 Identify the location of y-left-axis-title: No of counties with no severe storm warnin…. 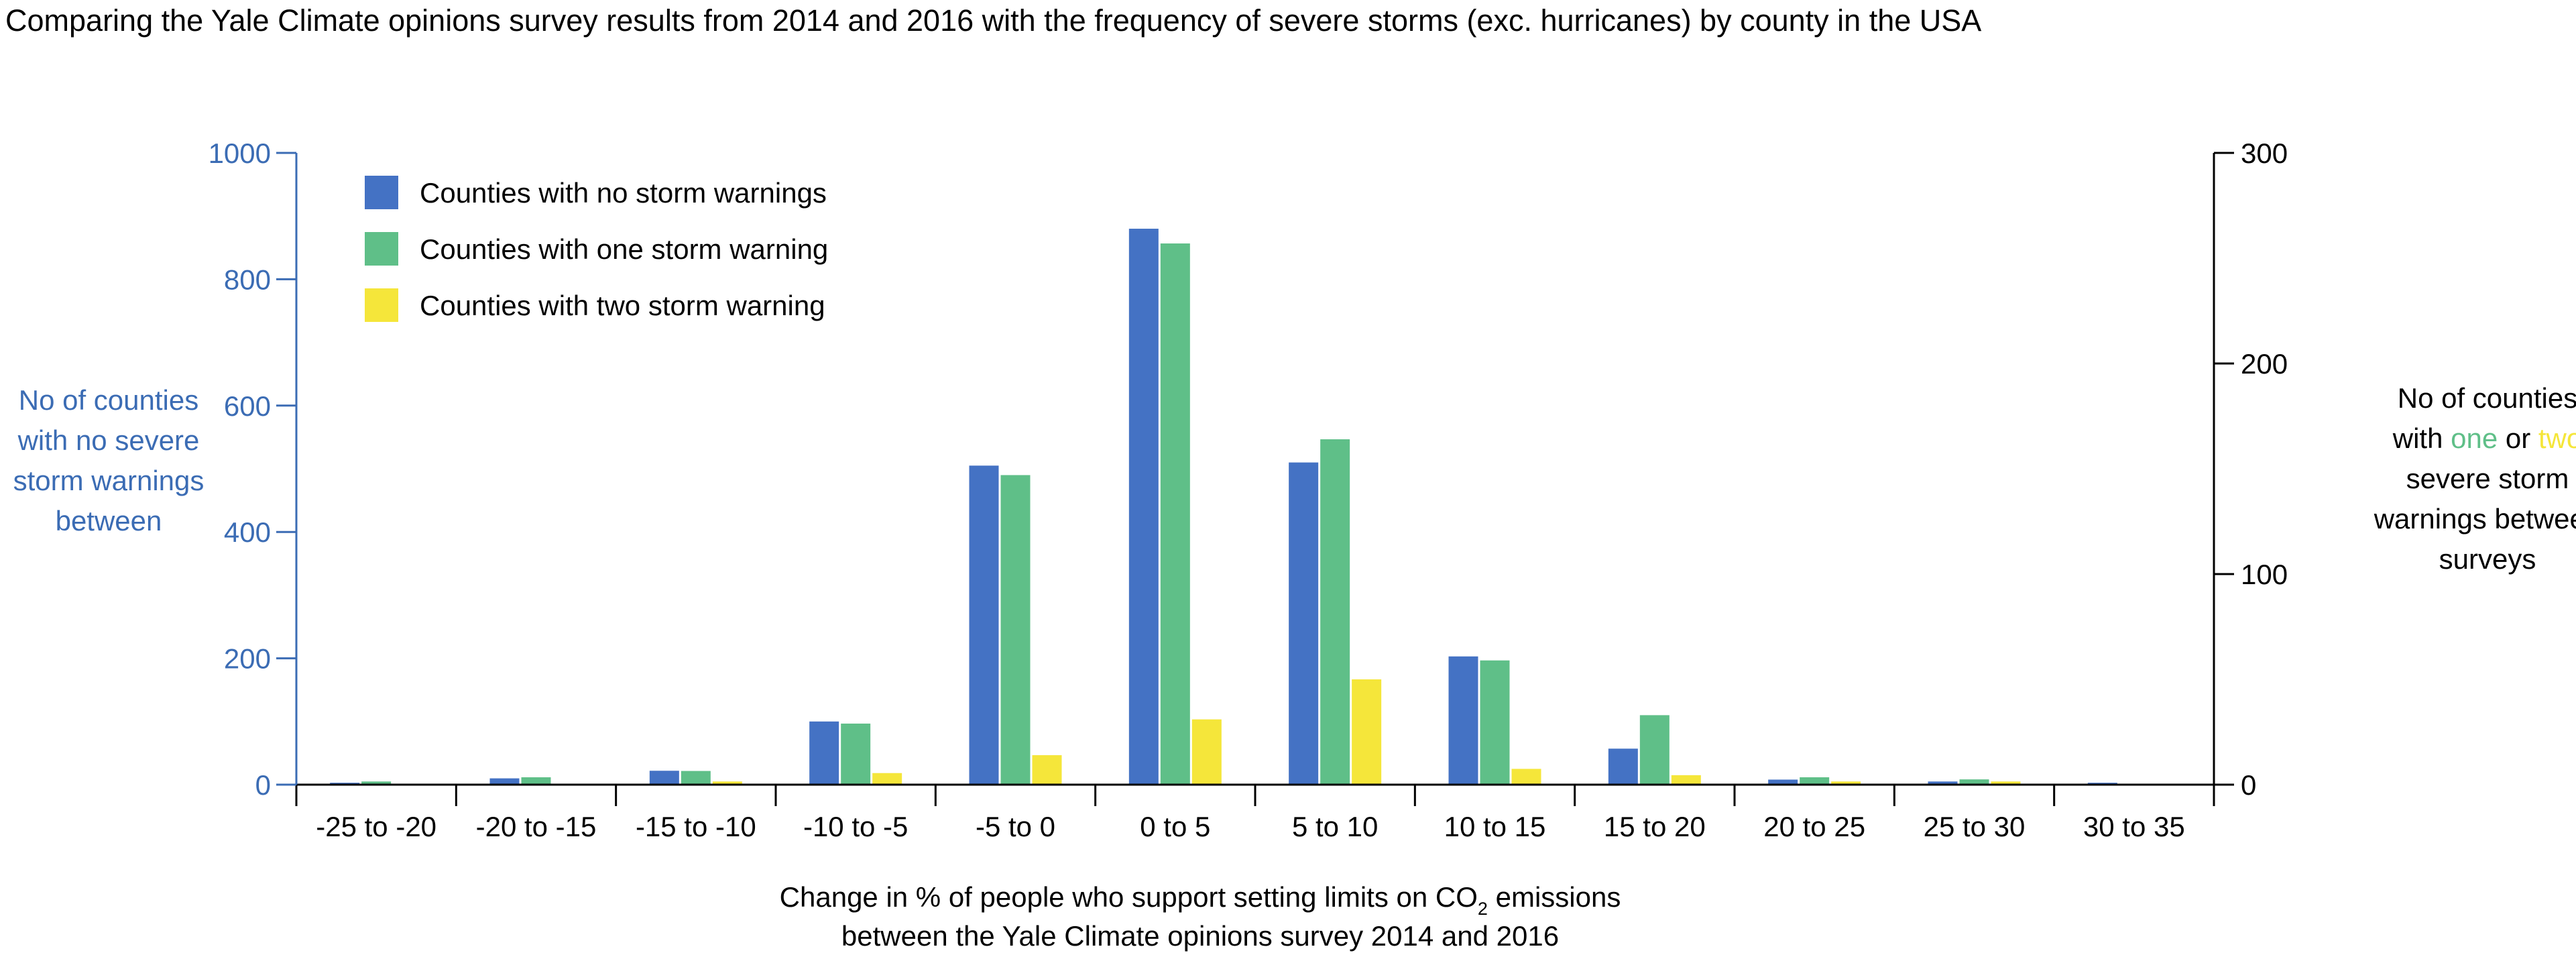
(108, 461).